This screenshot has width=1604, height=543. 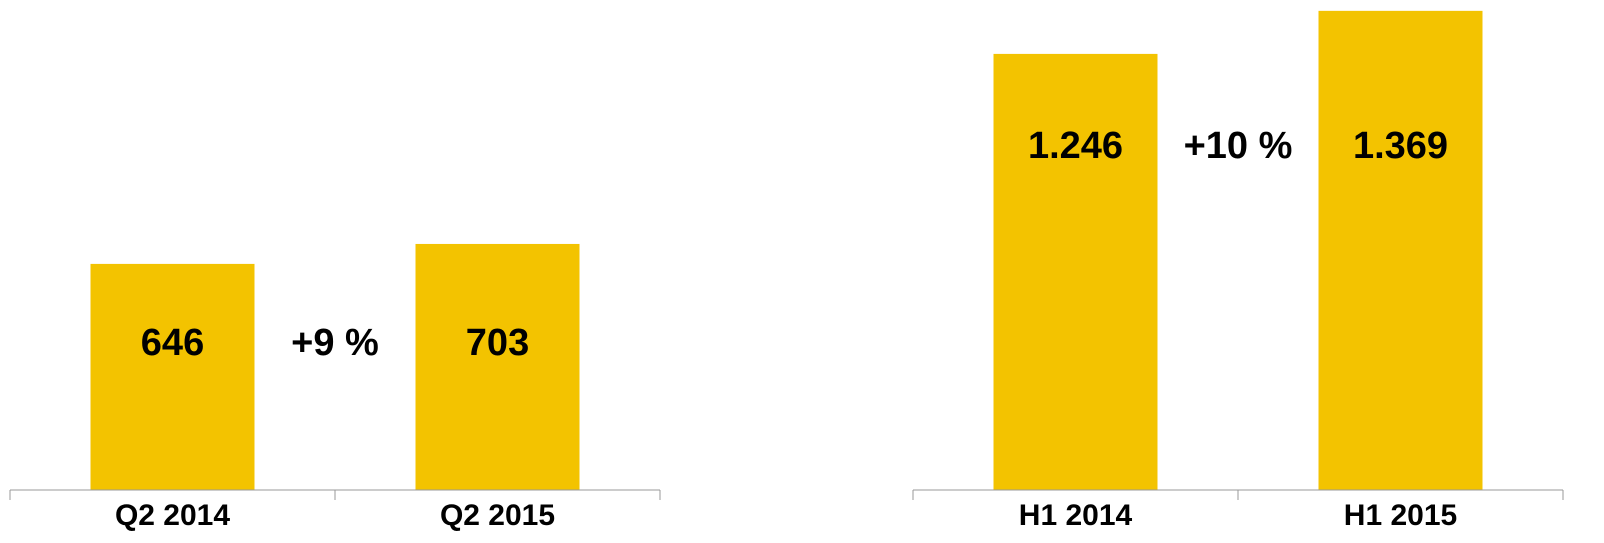 What do you see at coordinates (172, 343) in the screenshot?
I see `value-label: 646` at bounding box center [172, 343].